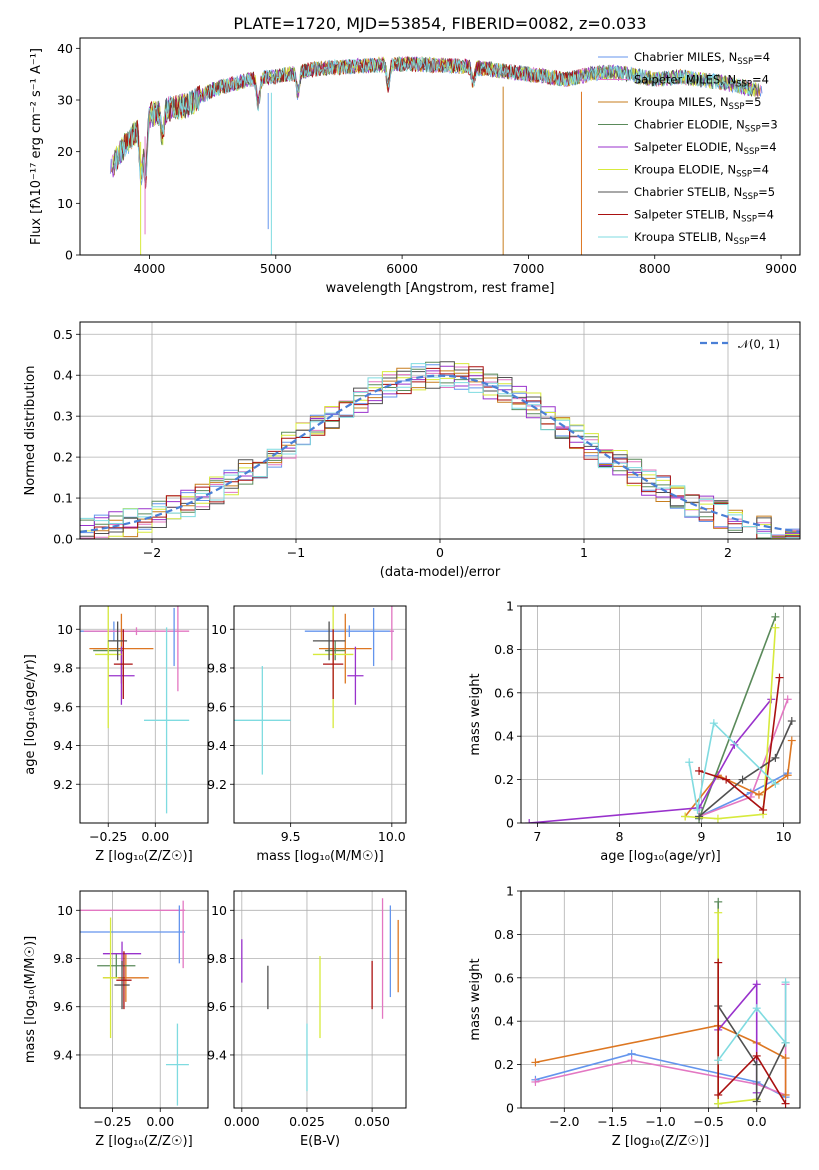 The height and width of the screenshot is (1170, 819). What do you see at coordinates (537, 836) in the screenshot?
I see `x-tick-label: 7` at bounding box center [537, 836].